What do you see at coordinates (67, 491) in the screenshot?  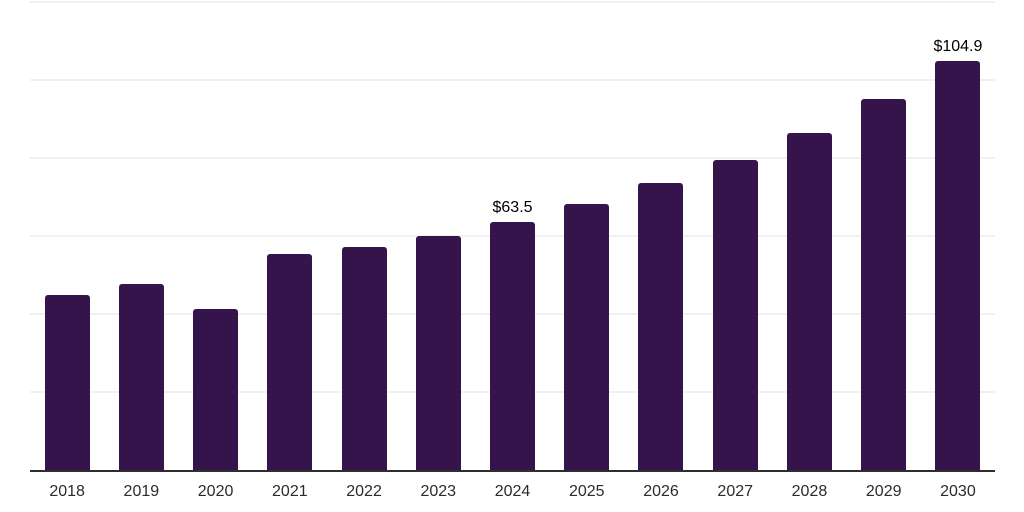 I see `x-axis-label-2018: 2018` at bounding box center [67, 491].